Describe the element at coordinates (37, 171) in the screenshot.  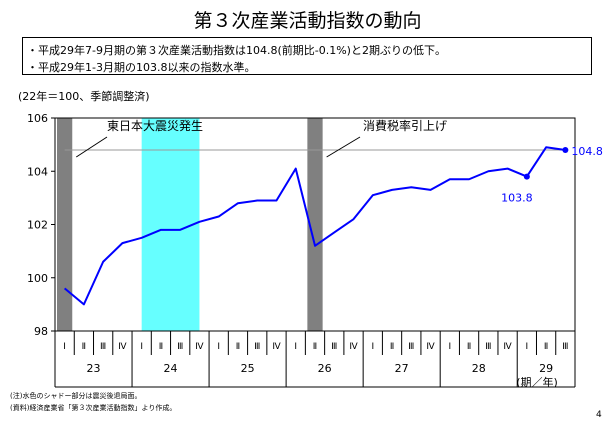
I see `y-tick-label: 104` at that location.